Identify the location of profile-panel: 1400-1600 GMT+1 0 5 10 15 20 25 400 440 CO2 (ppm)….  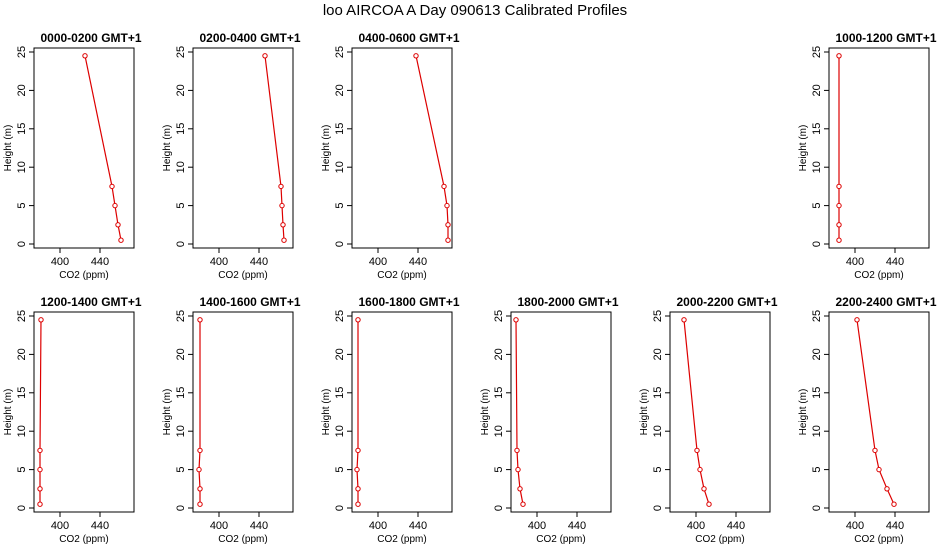
(231, 420).